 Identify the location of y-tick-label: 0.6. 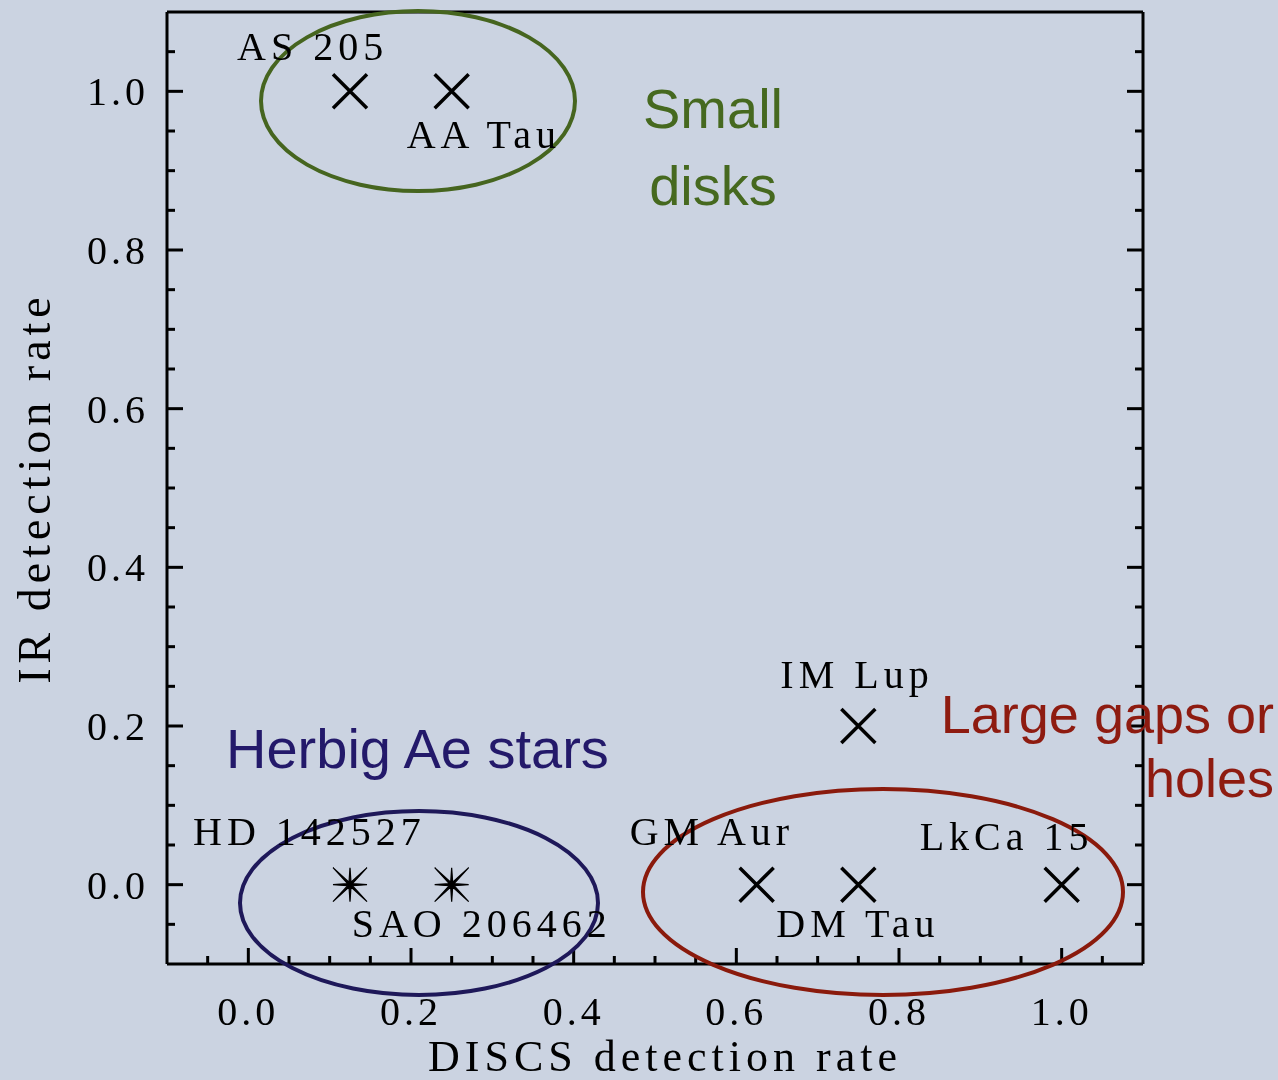
(118, 409).